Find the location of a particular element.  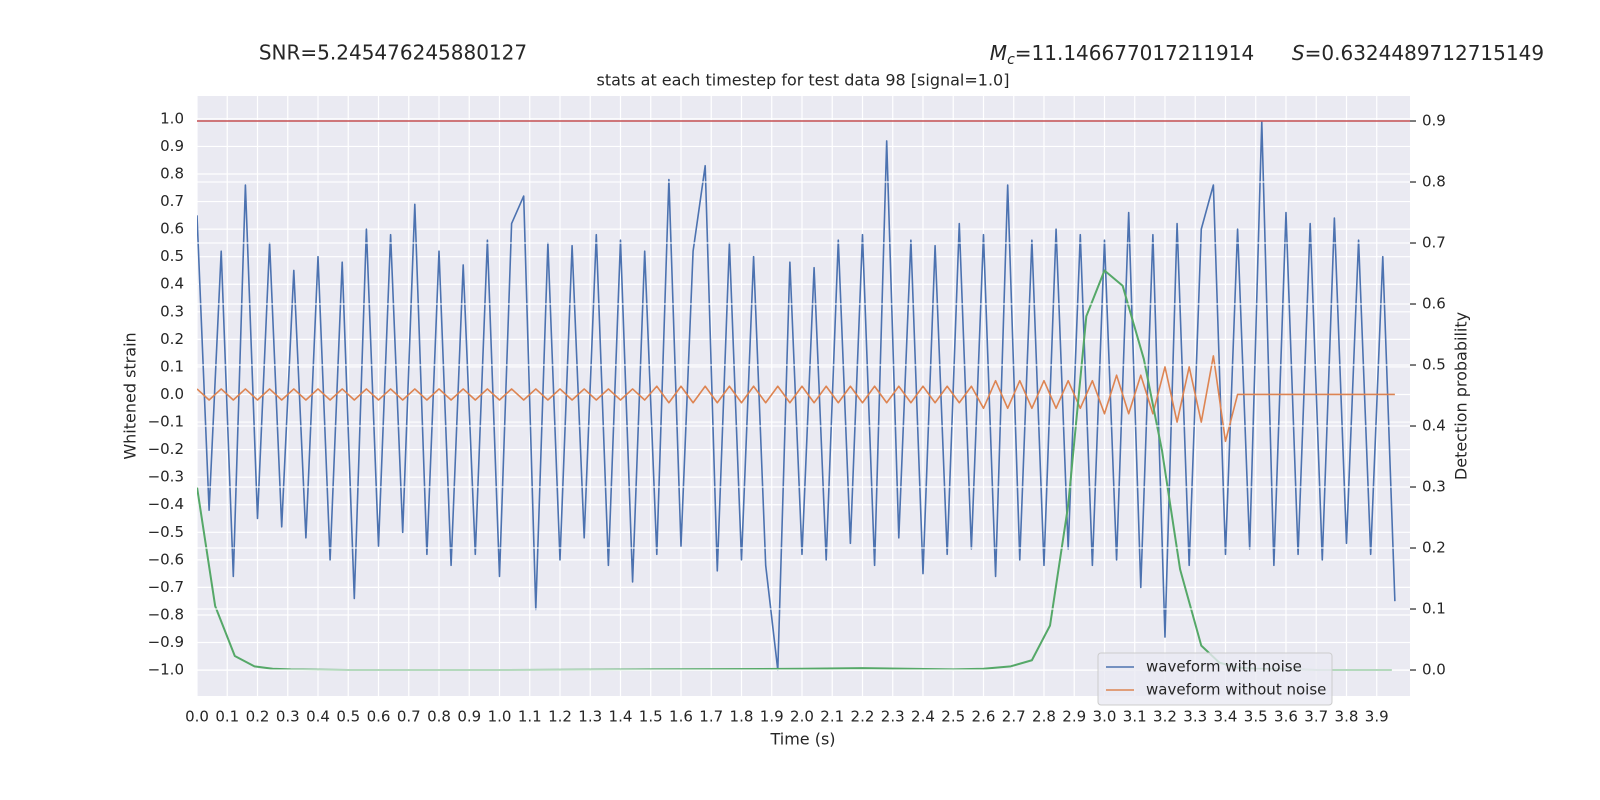

mc-annotation: Mc=11.146677017211914 is located at coordinates (1122, 55).